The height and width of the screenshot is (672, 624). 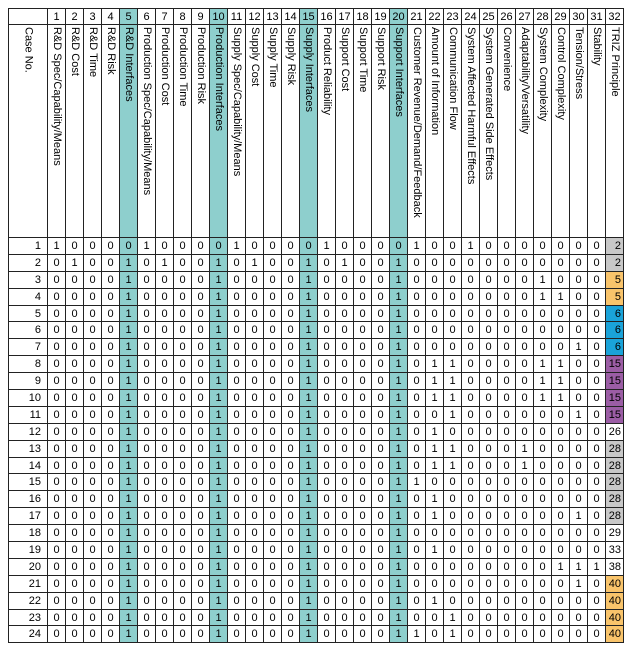 What do you see at coordinates (471, 106) in the screenshot?
I see `column-header: System Affected Harmful Effects` at bounding box center [471, 106].